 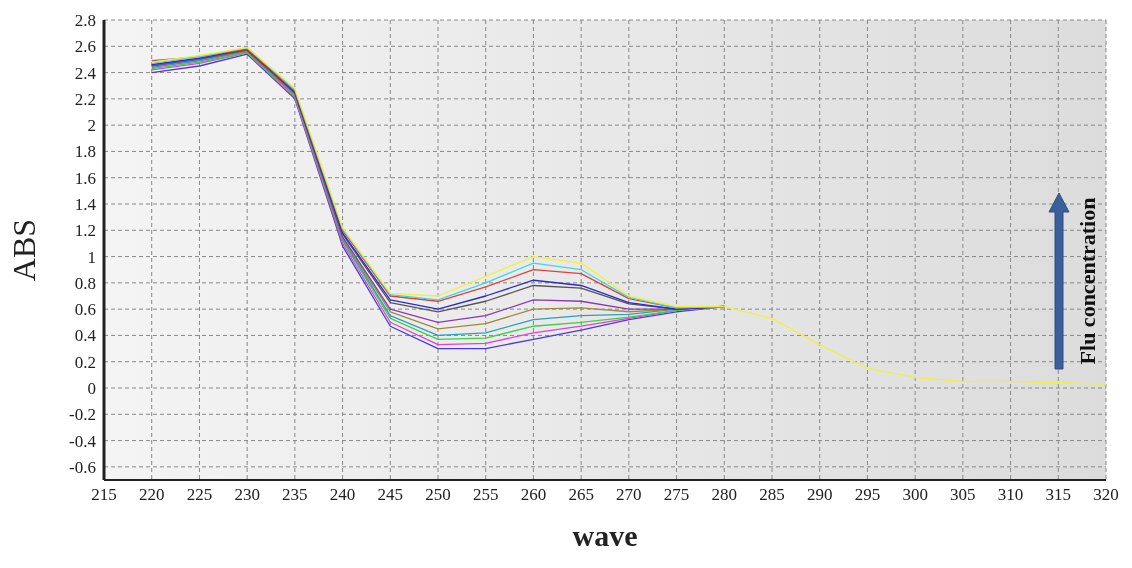 What do you see at coordinates (85, 21) in the screenshot?
I see `y-tick-label: 2.8` at bounding box center [85, 21].